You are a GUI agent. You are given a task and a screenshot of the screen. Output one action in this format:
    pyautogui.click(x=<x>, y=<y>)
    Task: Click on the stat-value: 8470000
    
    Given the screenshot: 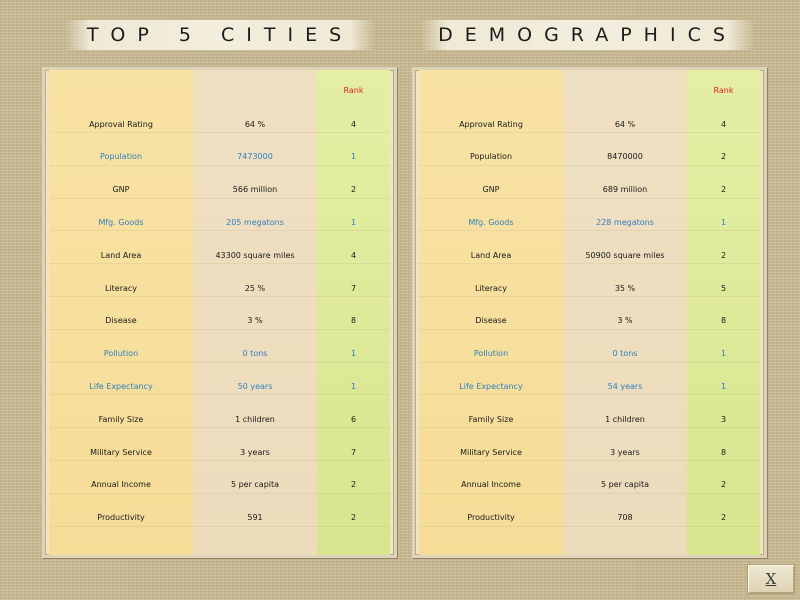 What is the action you would take?
    pyautogui.click(x=625, y=157)
    